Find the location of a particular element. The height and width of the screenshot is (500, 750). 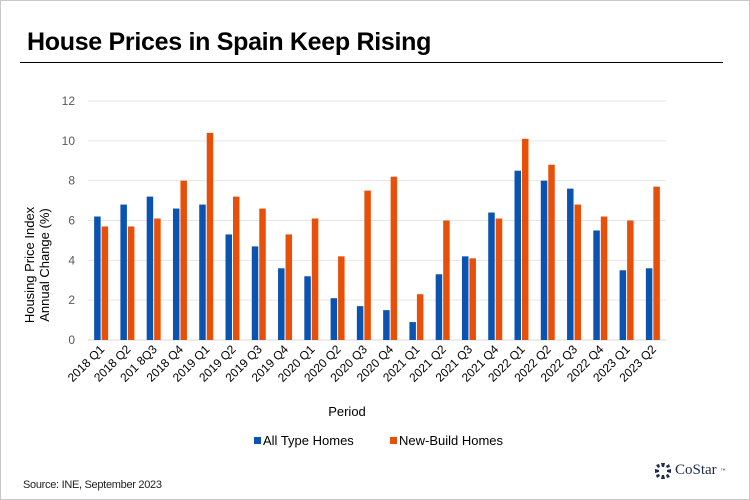

y-tick-label: 0 is located at coordinates (71, 340).